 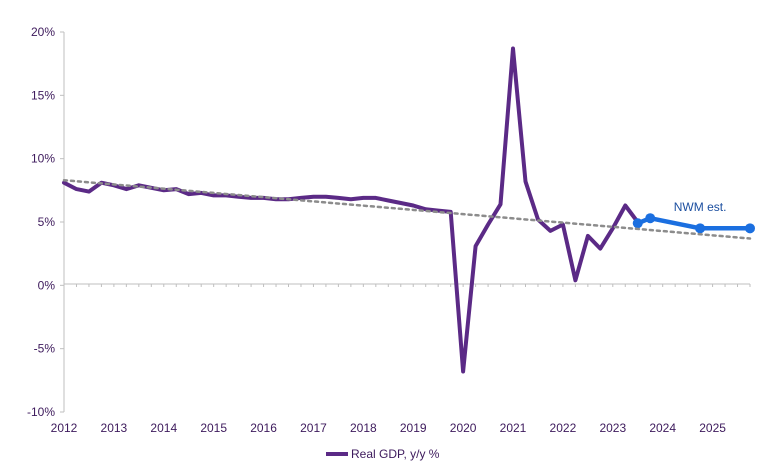 I want to click on x-tick-label: 2019, so click(x=413, y=428).